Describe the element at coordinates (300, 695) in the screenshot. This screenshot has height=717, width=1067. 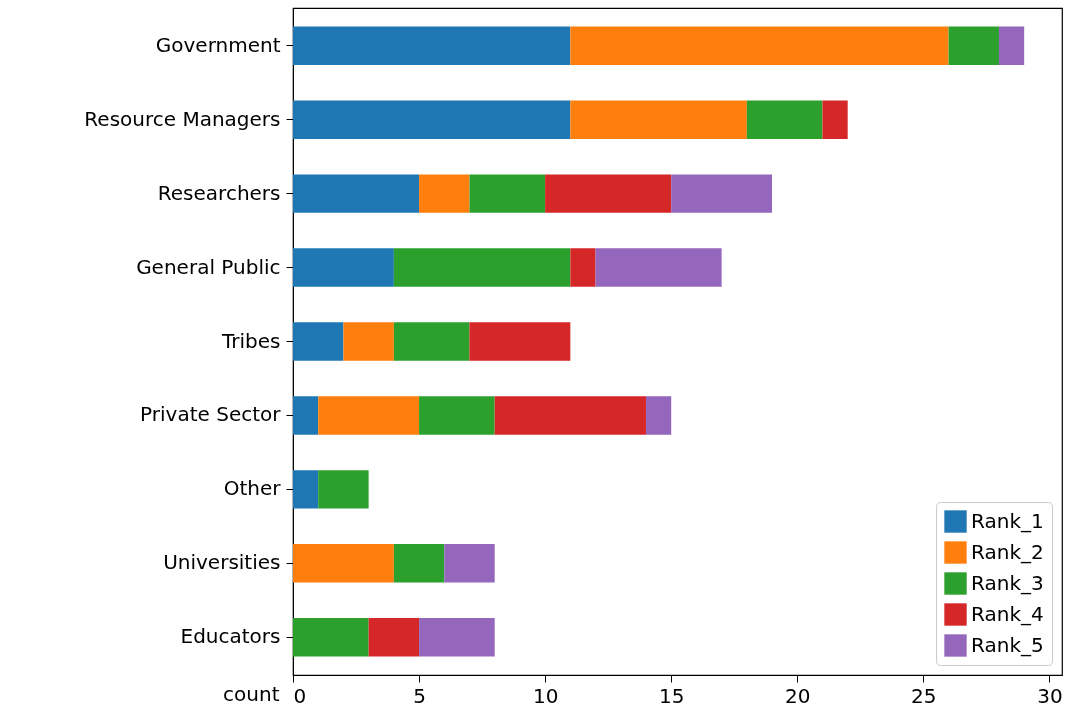
I see `x-tick-label: 0` at that location.